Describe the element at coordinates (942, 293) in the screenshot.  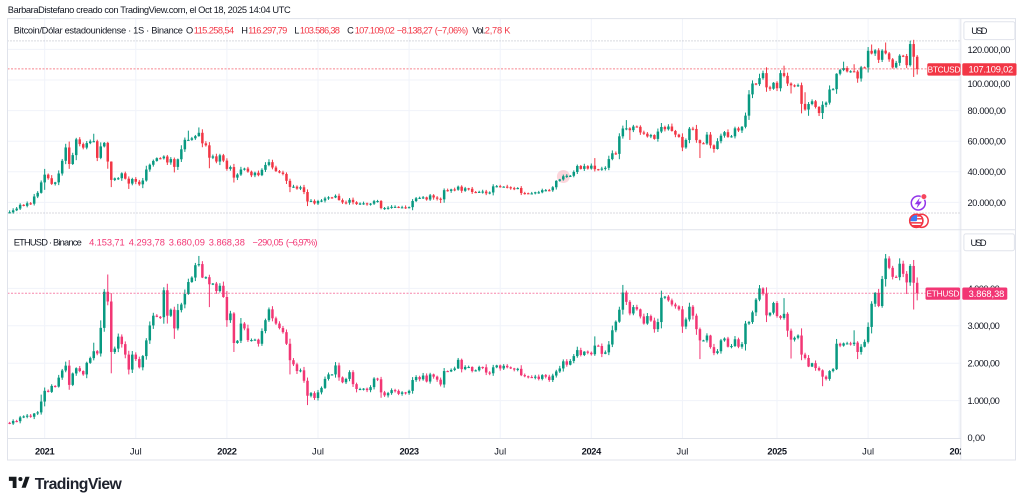
I see `svg-text: ETHUSD` at that location.